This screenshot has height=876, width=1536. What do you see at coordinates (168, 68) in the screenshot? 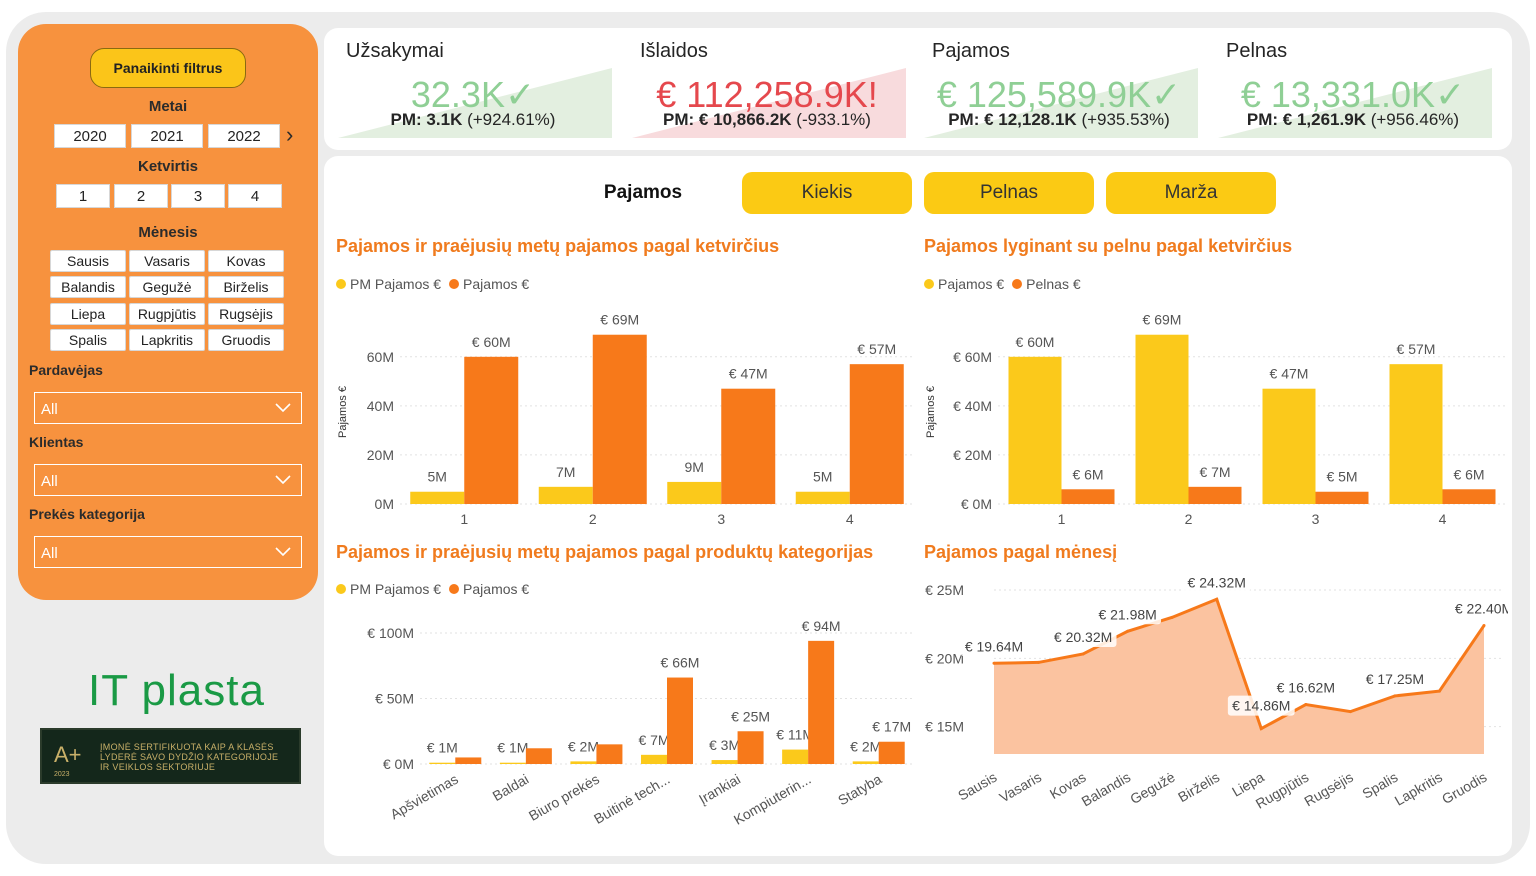
I see `clear-filters-button: Panaikinti filtrus` at bounding box center [168, 68].